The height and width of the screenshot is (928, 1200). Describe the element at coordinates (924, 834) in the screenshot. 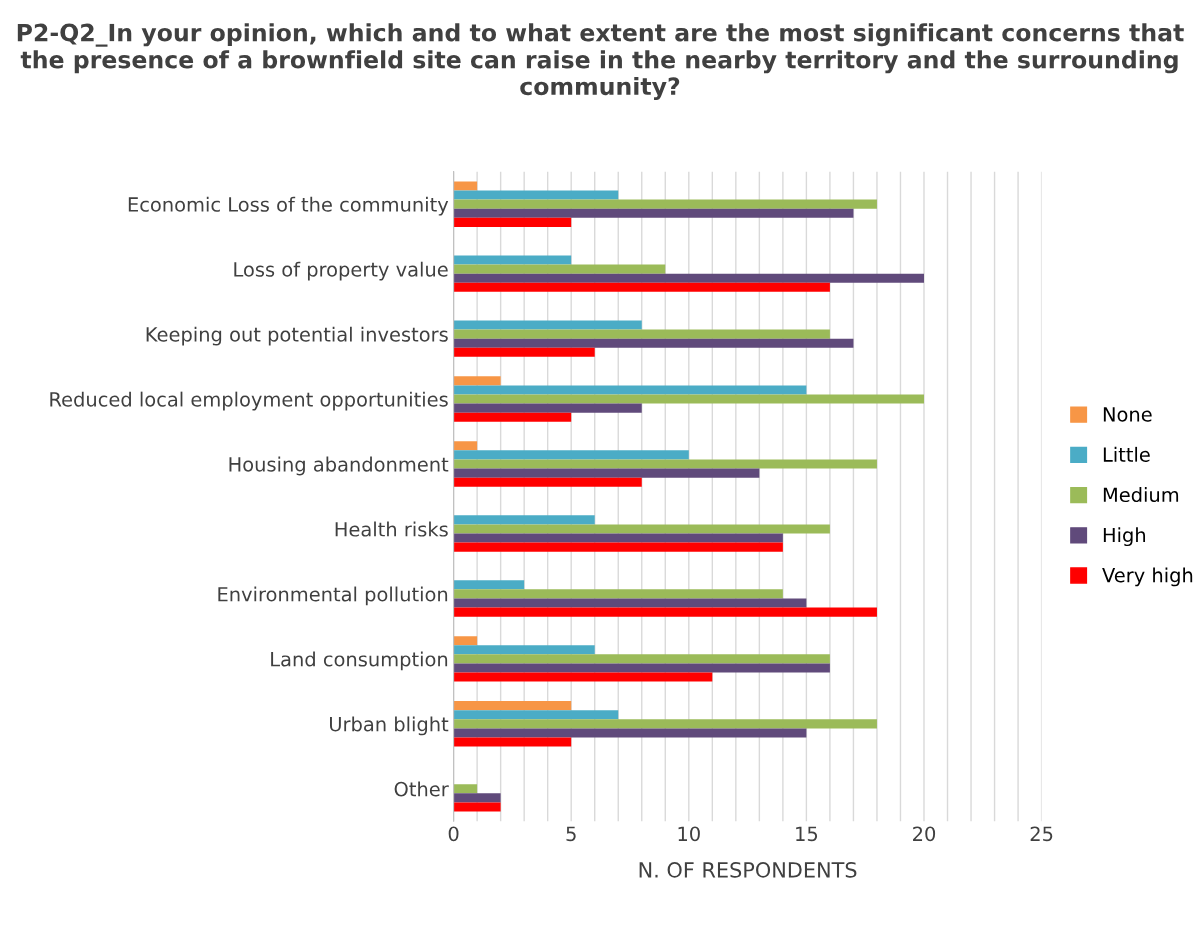

I see `x-tick-label: 20` at that location.